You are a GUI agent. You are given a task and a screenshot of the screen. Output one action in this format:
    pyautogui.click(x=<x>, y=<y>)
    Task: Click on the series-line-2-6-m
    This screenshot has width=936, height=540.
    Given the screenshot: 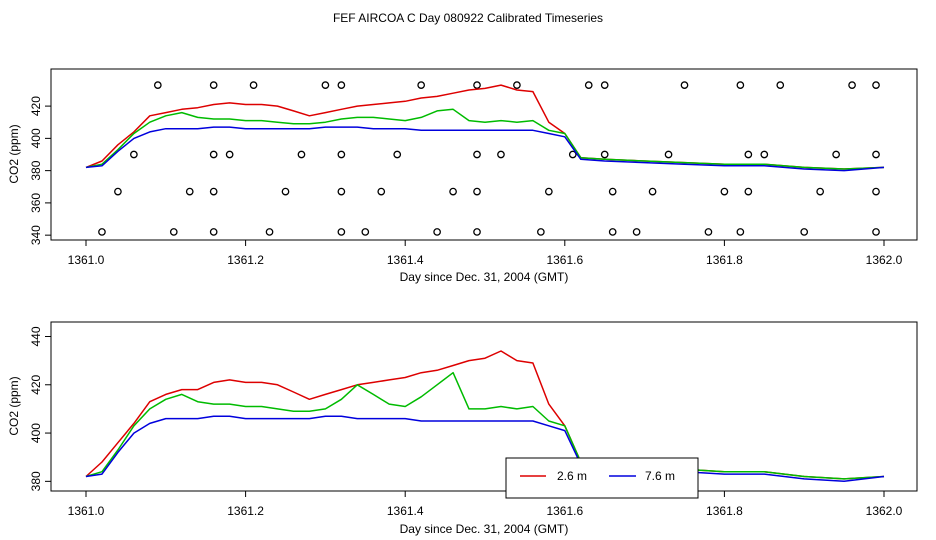 What is the action you would take?
    pyautogui.click(x=485, y=127)
    